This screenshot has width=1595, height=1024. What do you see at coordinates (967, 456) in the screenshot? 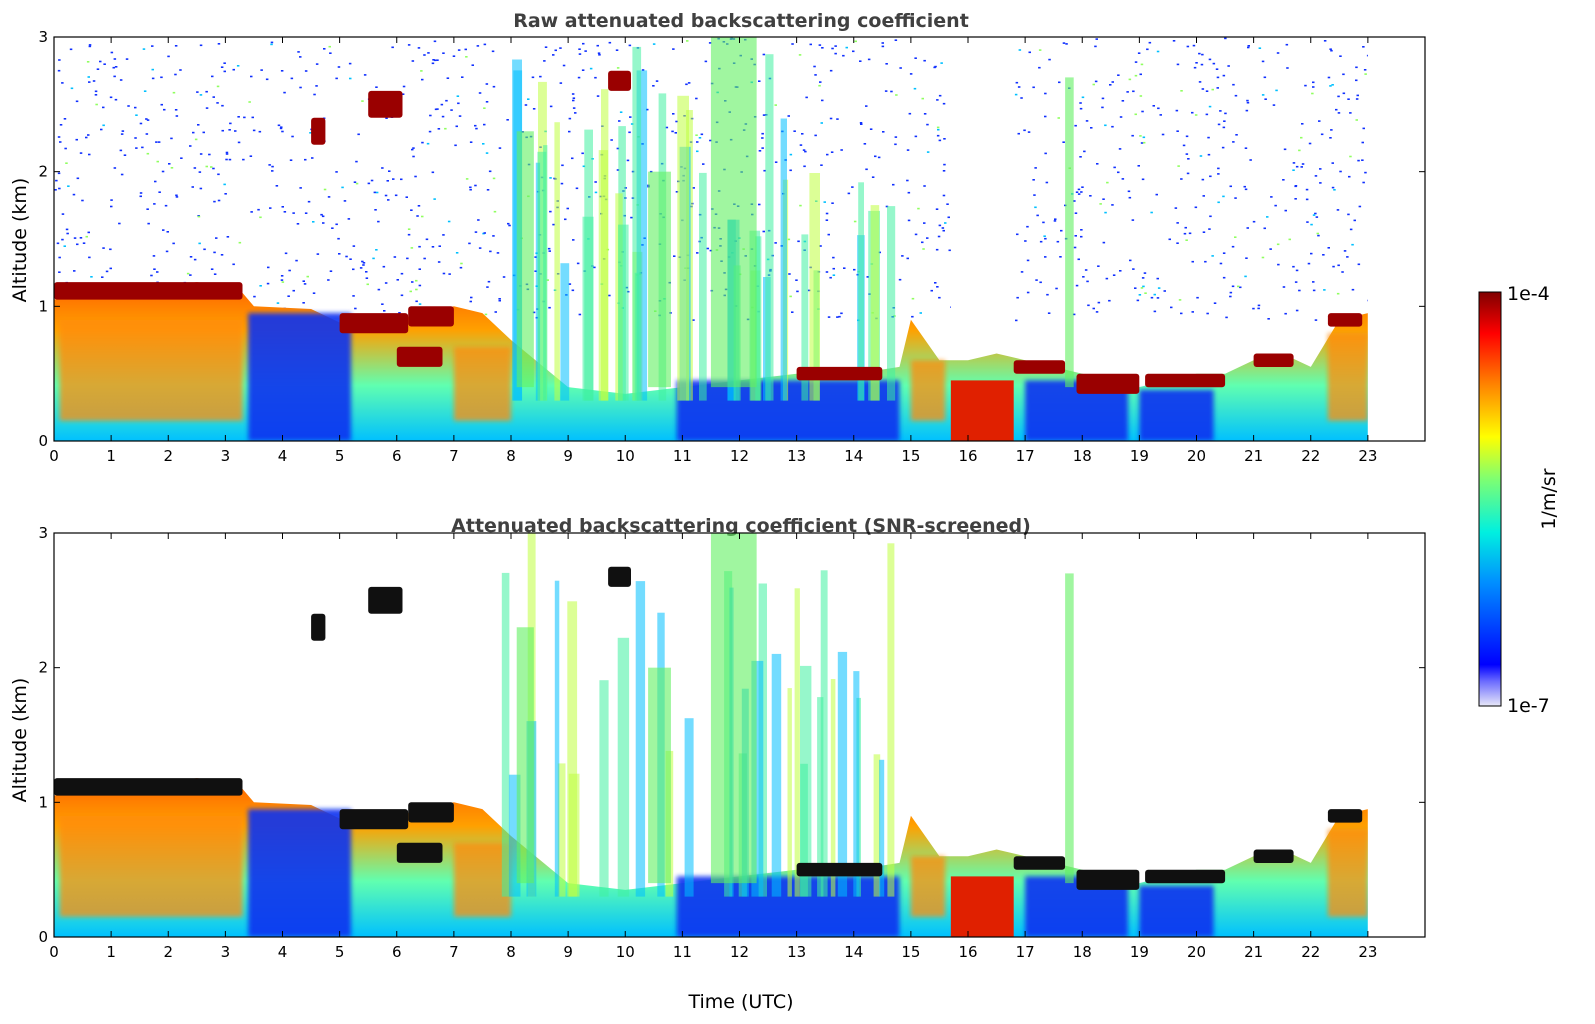
I see `x-tick-label: 16` at bounding box center [967, 456].